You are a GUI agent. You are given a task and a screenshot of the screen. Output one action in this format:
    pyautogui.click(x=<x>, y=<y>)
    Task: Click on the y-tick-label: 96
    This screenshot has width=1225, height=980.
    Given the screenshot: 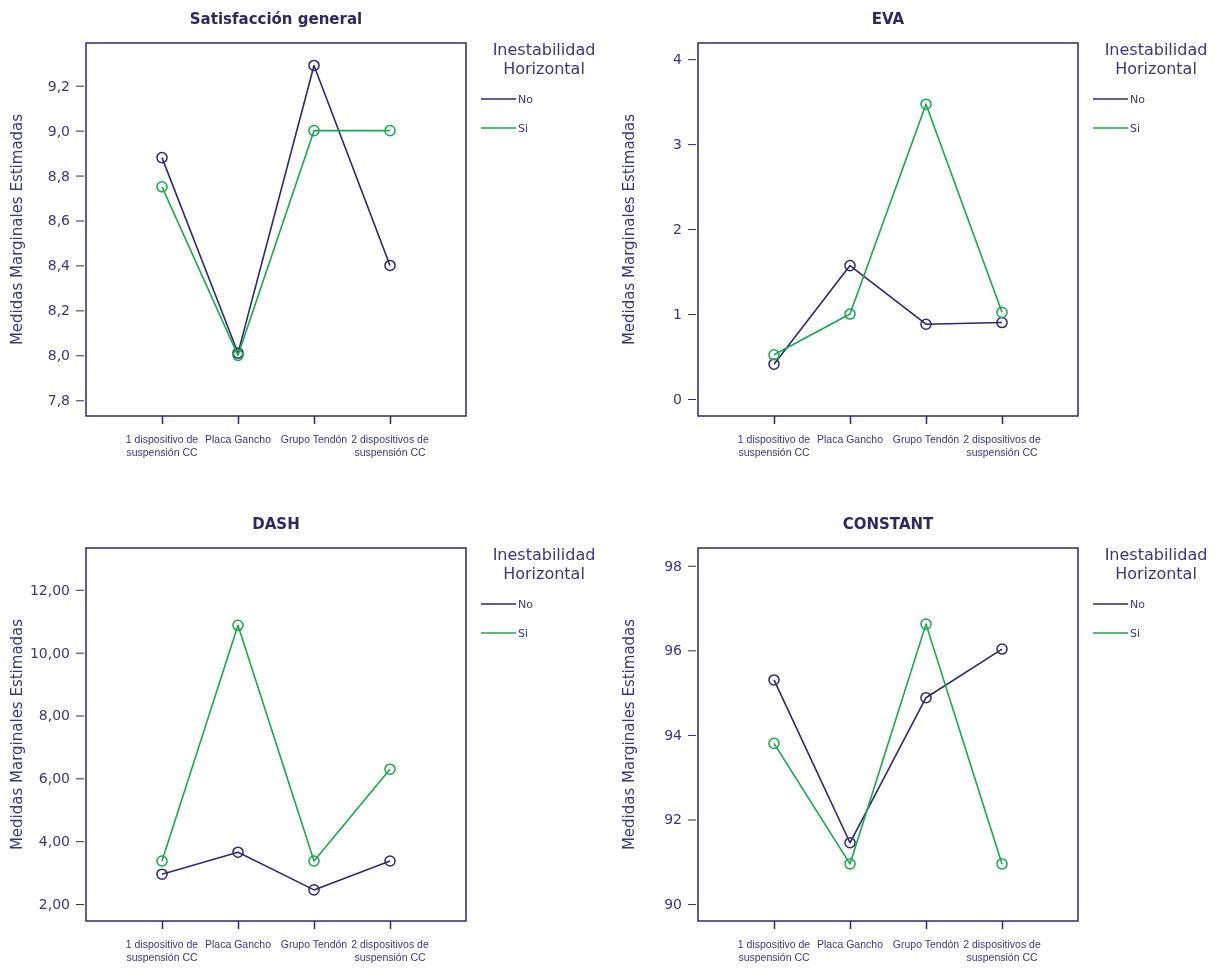 What is the action you would take?
    pyautogui.click(x=673, y=650)
    